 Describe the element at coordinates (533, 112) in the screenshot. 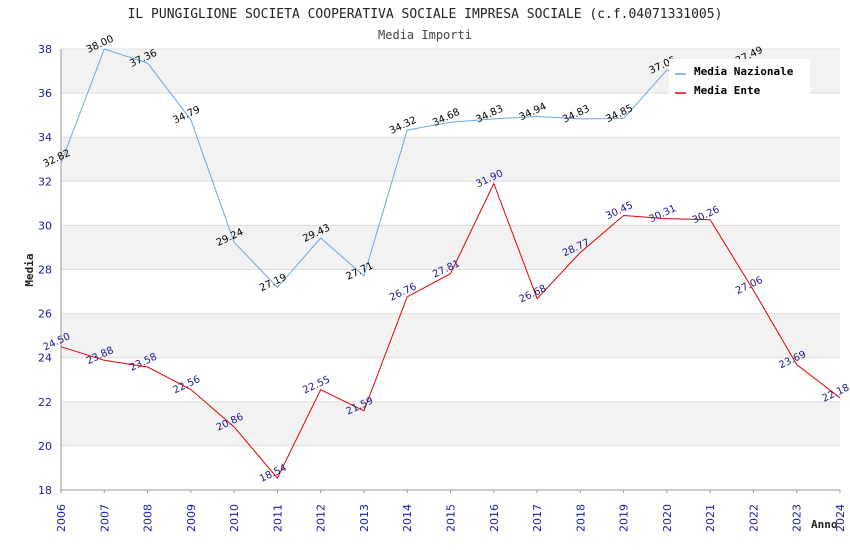

I see `data-label: 34.94` at that location.